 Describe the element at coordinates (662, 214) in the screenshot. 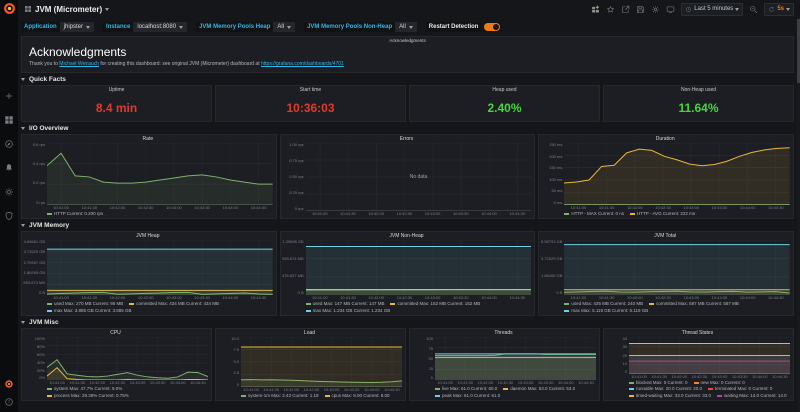

I see `legend-item: HTTP - AVG Current: 222 ms` at that location.